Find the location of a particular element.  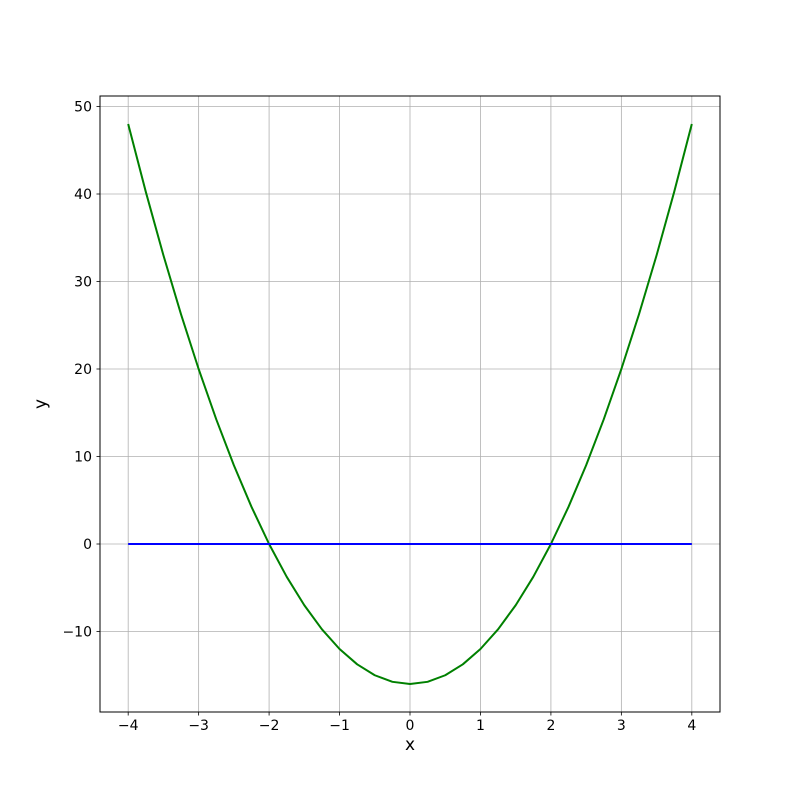

x-tick-label: −4 is located at coordinates (128, 726).